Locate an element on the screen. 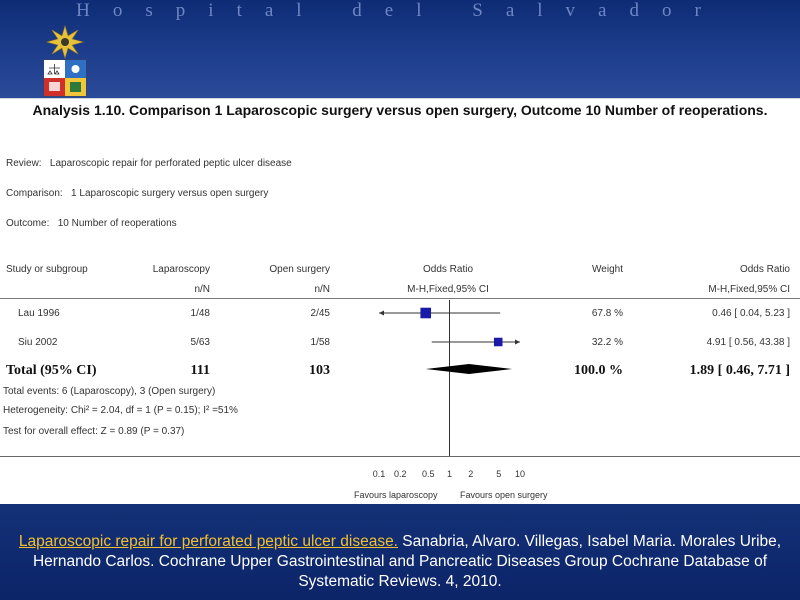 The height and width of the screenshot is (600, 800). study-open: 1/58 is located at coordinates (320, 342).